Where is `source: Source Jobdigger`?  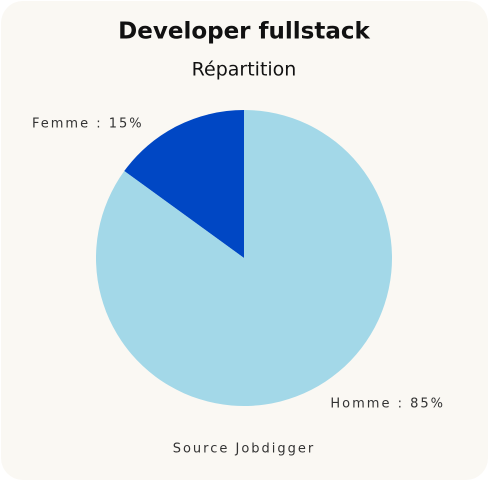 source: Source Jobdigger is located at coordinates (244, 449).